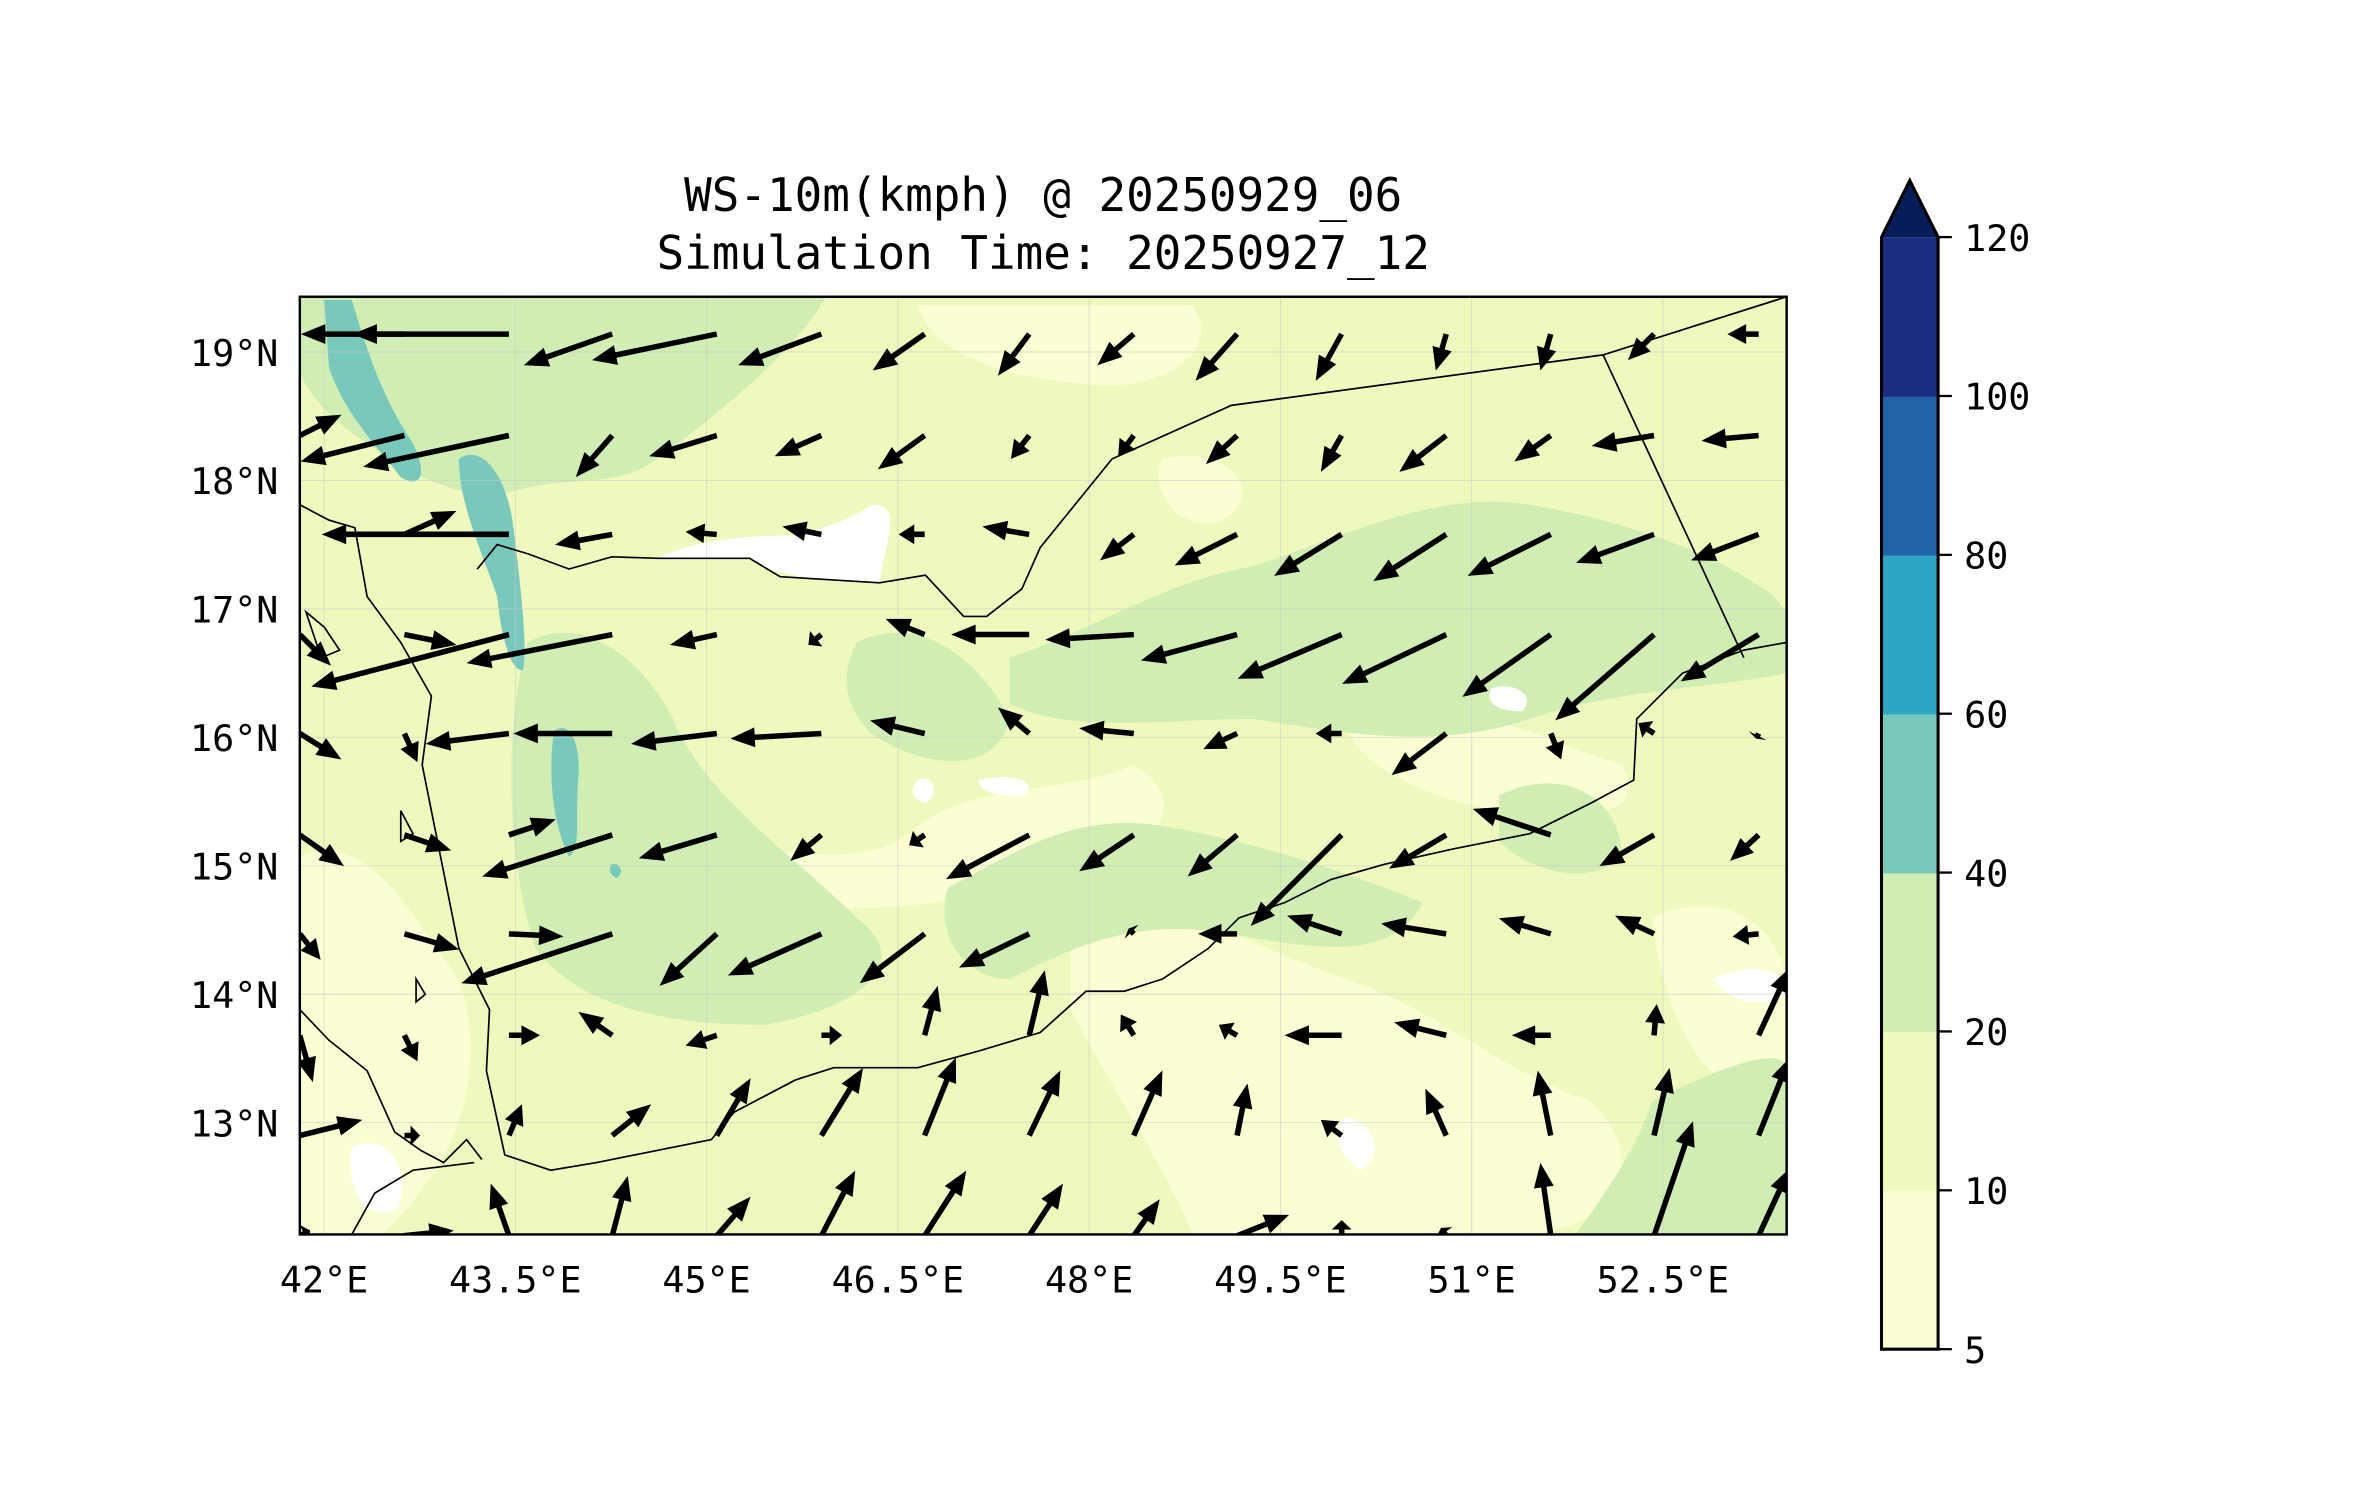  I want to click on y-tick-labels: 19°N 18°N 17°N 16°N 15°N 14°N 13°N, so click(234, 739).